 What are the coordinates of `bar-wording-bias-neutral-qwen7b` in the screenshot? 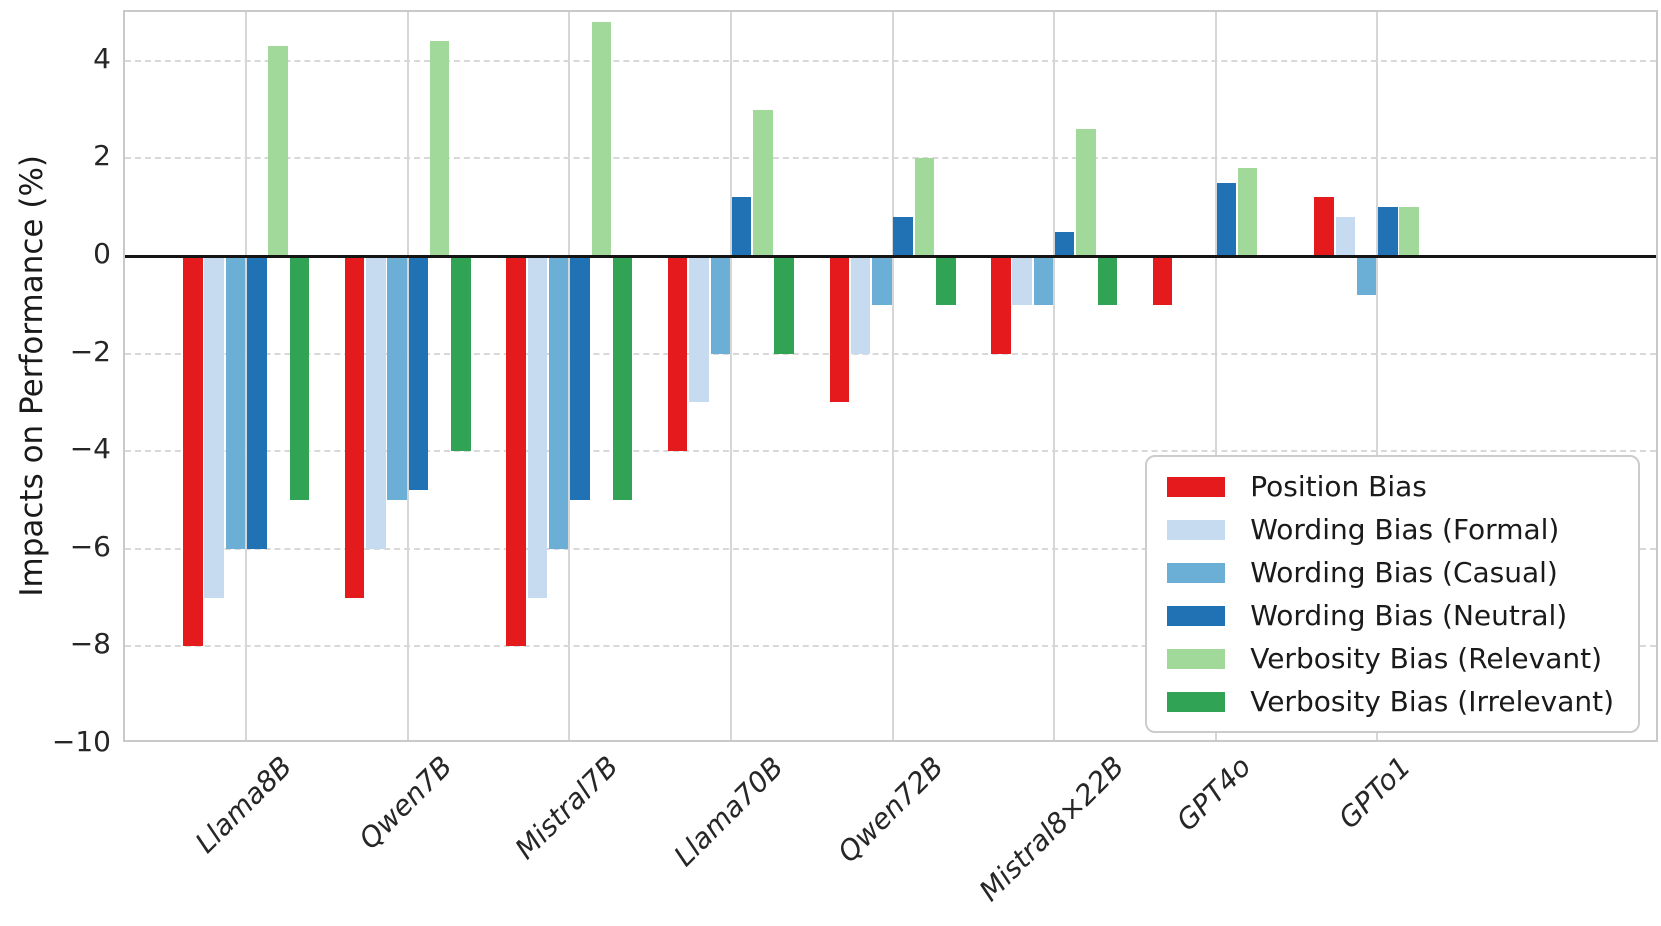 It's located at (418, 373).